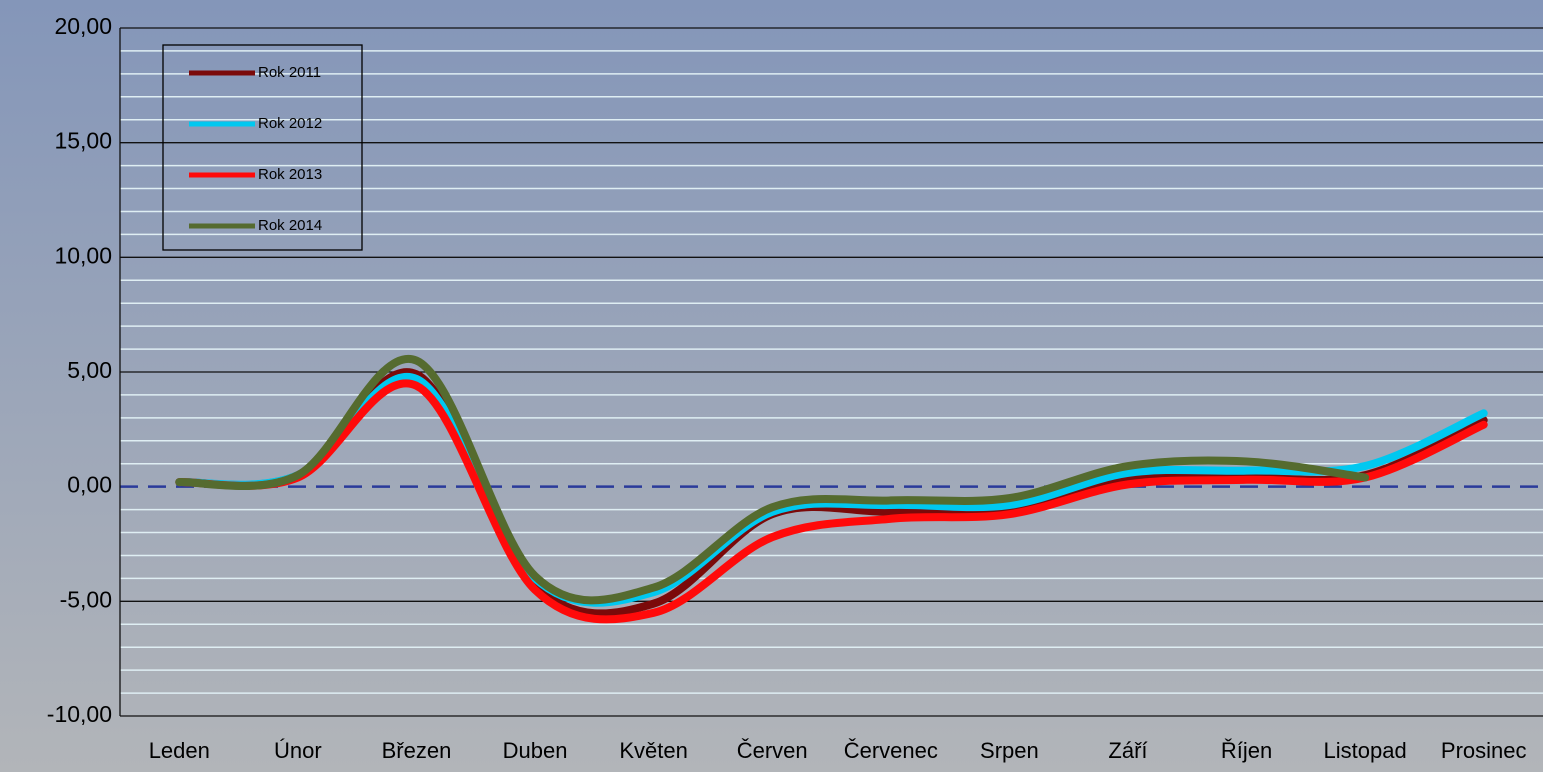 The height and width of the screenshot is (772, 1543). Describe the element at coordinates (1127, 750) in the screenshot. I see `x-tick-label: Září` at that location.